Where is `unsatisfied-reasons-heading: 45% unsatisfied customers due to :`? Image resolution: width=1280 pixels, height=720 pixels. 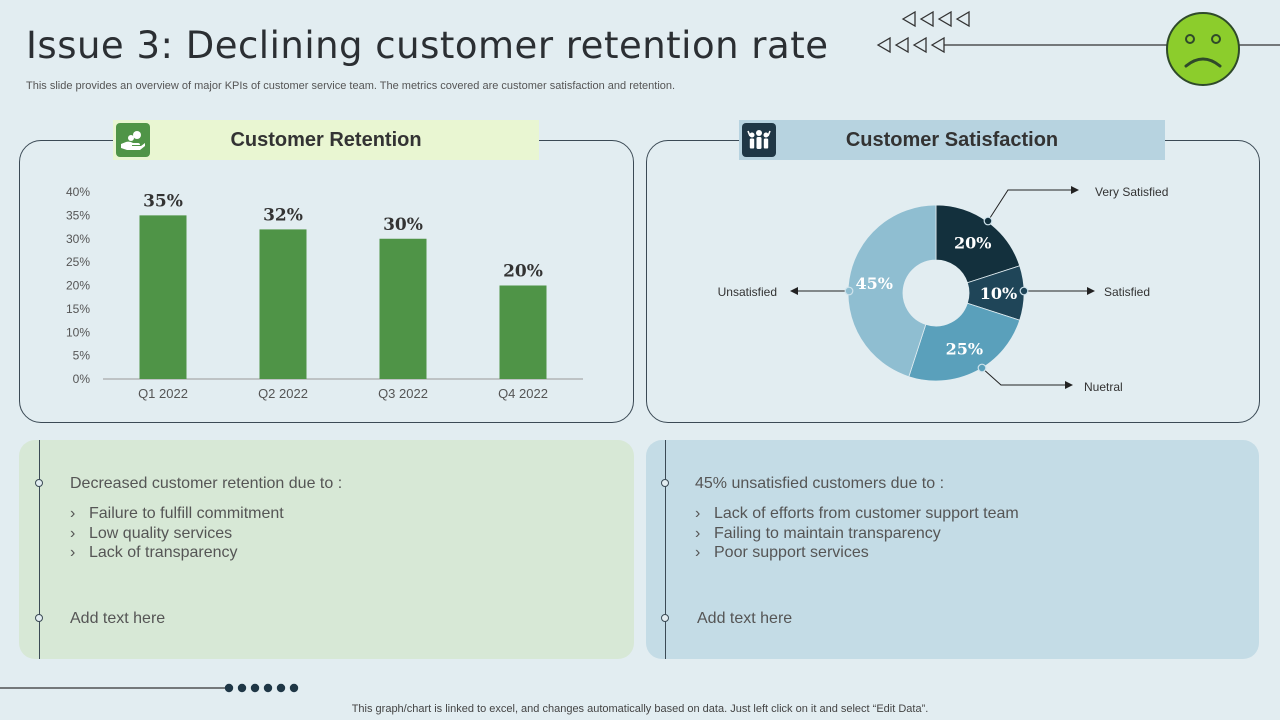
unsatisfied-reasons-heading: 45% unsatisfied customers due to : is located at coordinates (820, 483).